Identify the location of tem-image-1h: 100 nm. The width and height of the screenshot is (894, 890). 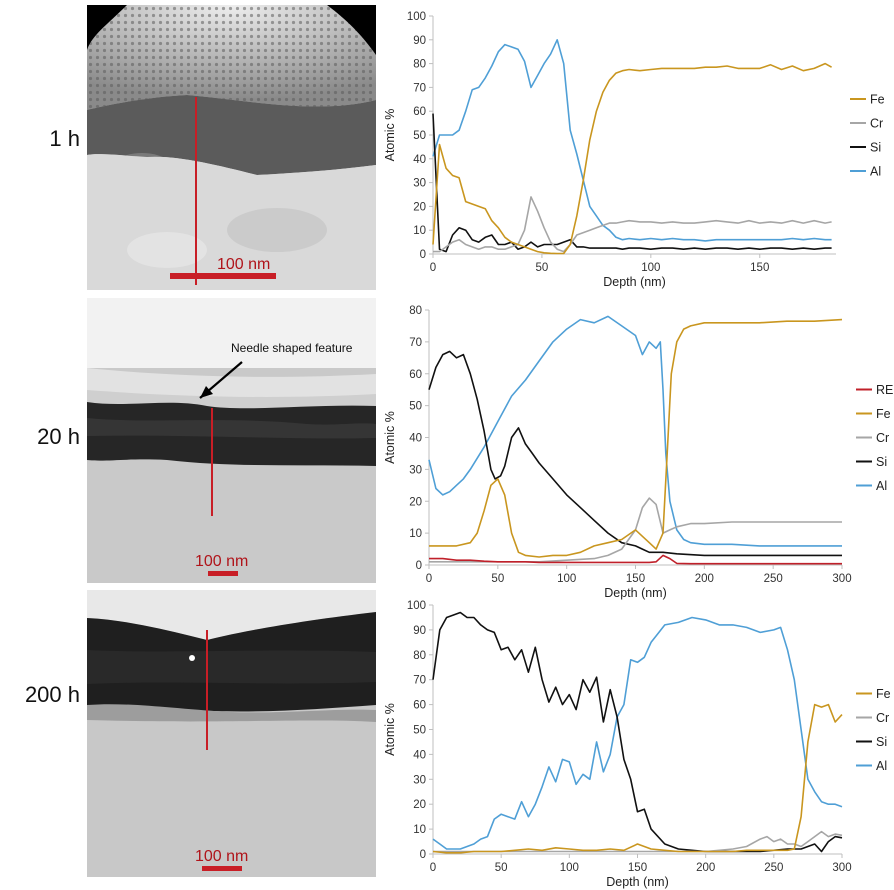
(231, 147).